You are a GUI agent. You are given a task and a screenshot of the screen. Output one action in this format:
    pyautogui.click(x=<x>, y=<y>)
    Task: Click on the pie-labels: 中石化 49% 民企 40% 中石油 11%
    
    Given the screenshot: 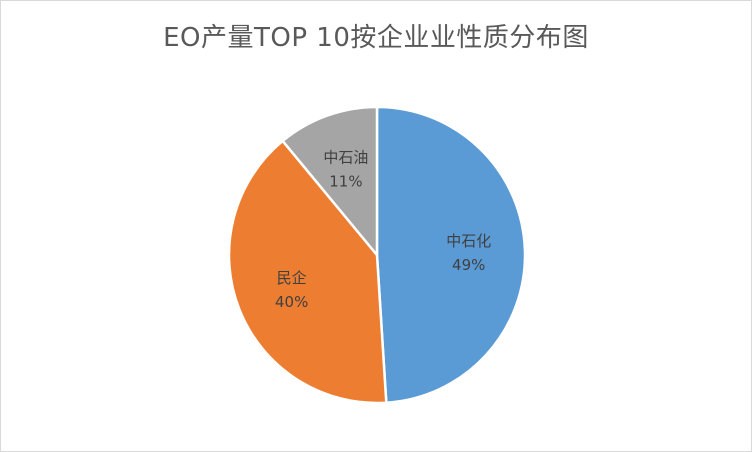 What is the action you would take?
    pyautogui.click(x=383, y=230)
    